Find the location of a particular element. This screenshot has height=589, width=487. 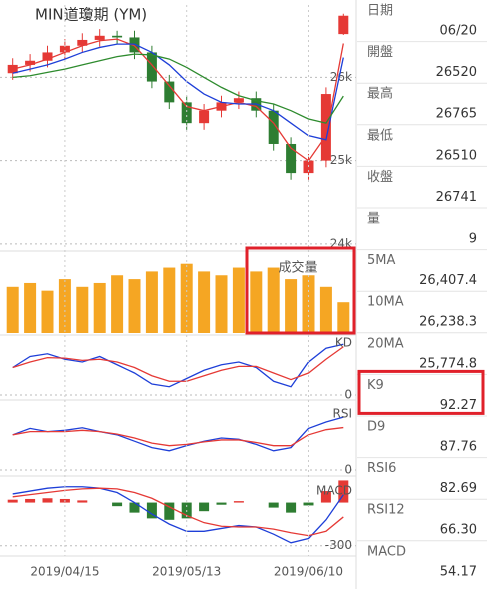

info-value: 9 is located at coordinates (473, 239).